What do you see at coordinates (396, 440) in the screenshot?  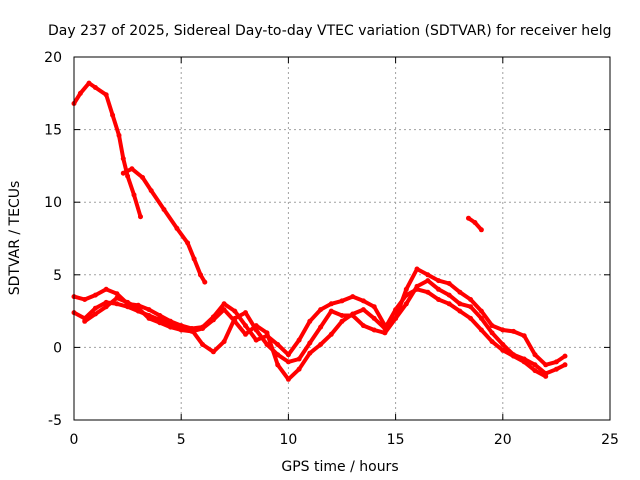 I see `x-tick-label: 15` at bounding box center [396, 440].